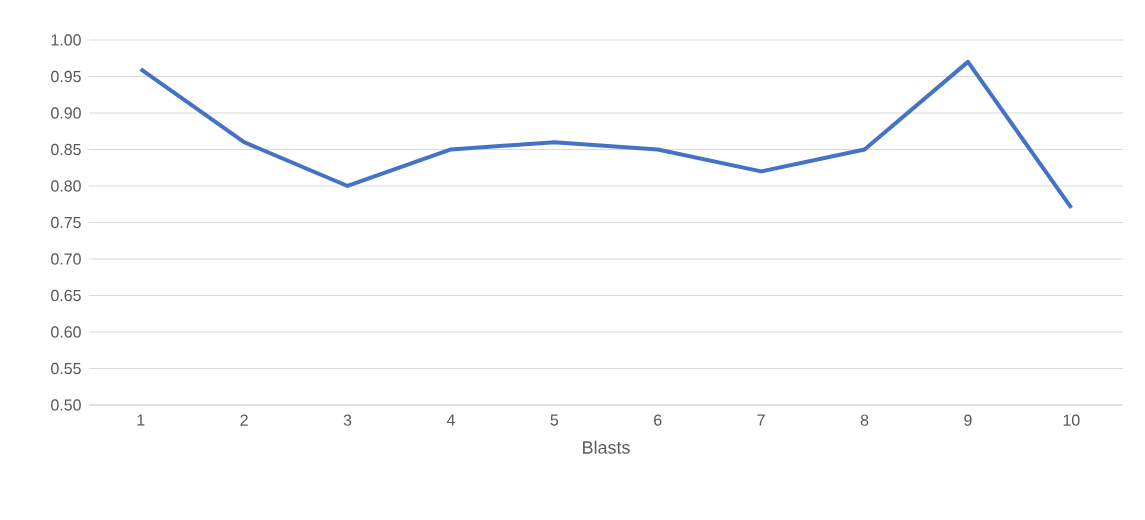 This screenshot has width=1145, height=520. What do you see at coordinates (244, 420) in the screenshot?
I see `x-tick-label: 2` at bounding box center [244, 420].